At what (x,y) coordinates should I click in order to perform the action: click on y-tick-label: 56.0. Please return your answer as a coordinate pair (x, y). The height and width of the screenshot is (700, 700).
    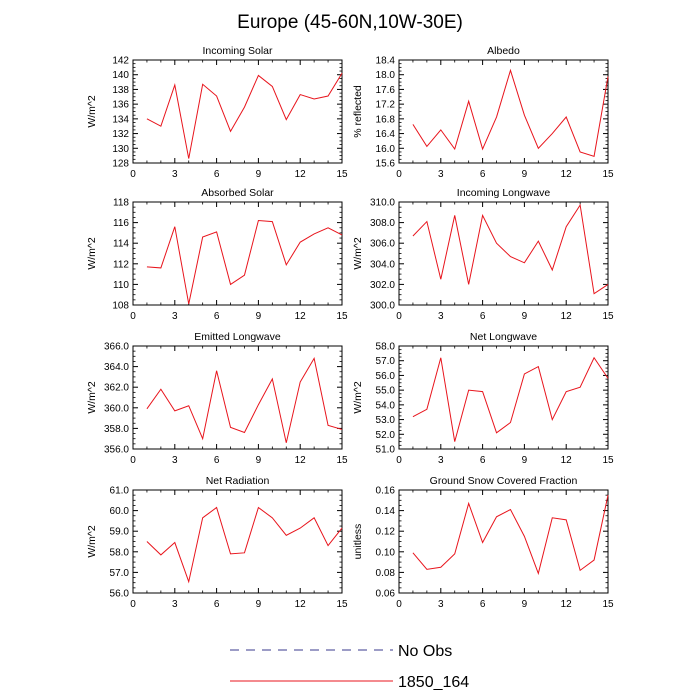
    Looking at the image, I should click on (386, 376).